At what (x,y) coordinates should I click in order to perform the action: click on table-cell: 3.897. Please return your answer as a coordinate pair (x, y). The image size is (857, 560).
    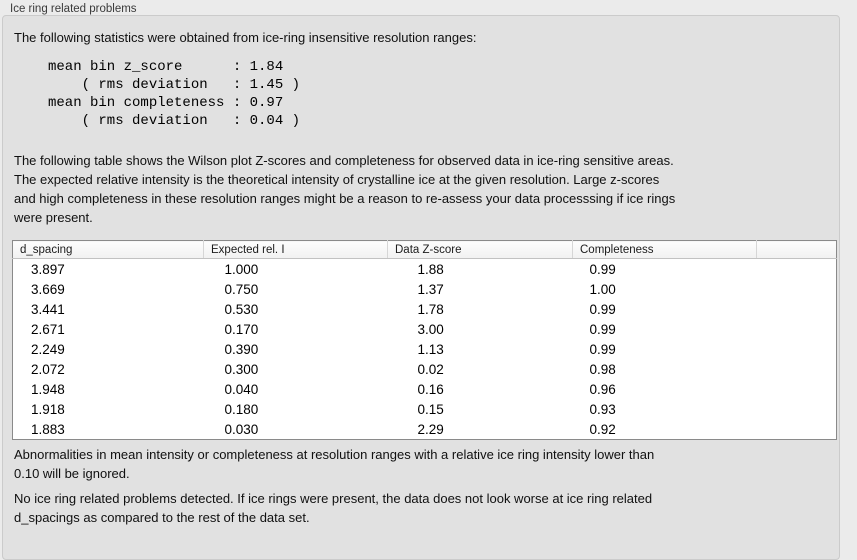
    Looking at the image, I should click on (48, 269).